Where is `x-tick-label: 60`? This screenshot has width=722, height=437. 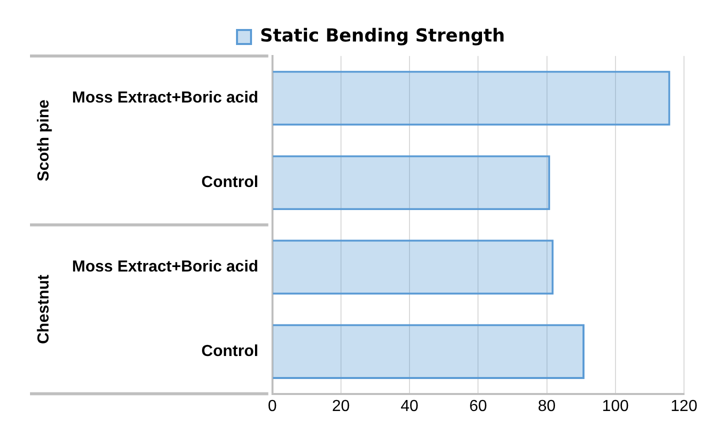
x-tick-label: 60 is located at coordinates (478, 406).